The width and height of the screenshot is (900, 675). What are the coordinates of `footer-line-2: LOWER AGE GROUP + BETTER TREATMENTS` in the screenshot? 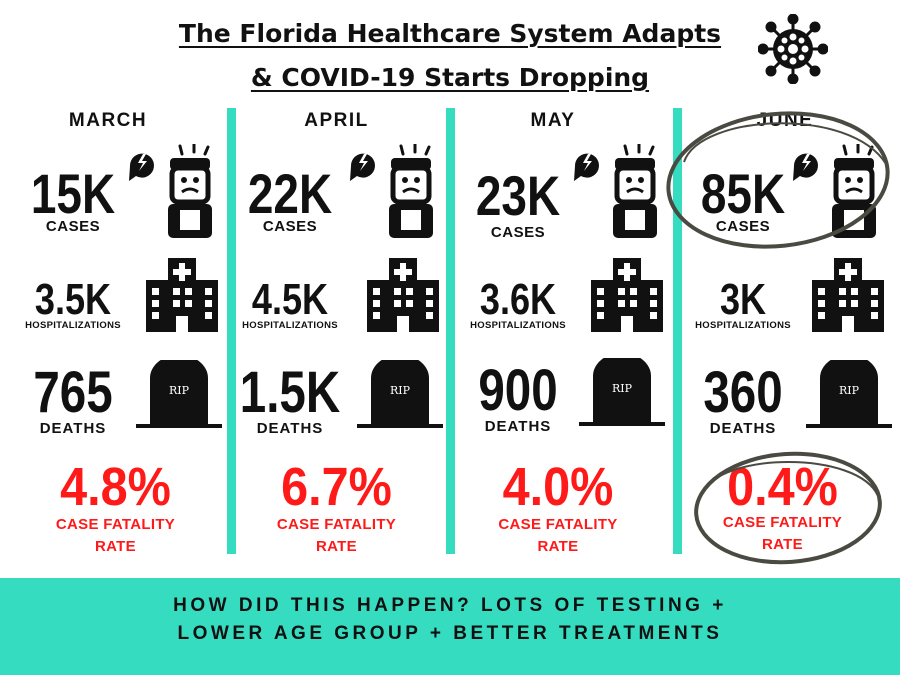 It's located at (450, 633).